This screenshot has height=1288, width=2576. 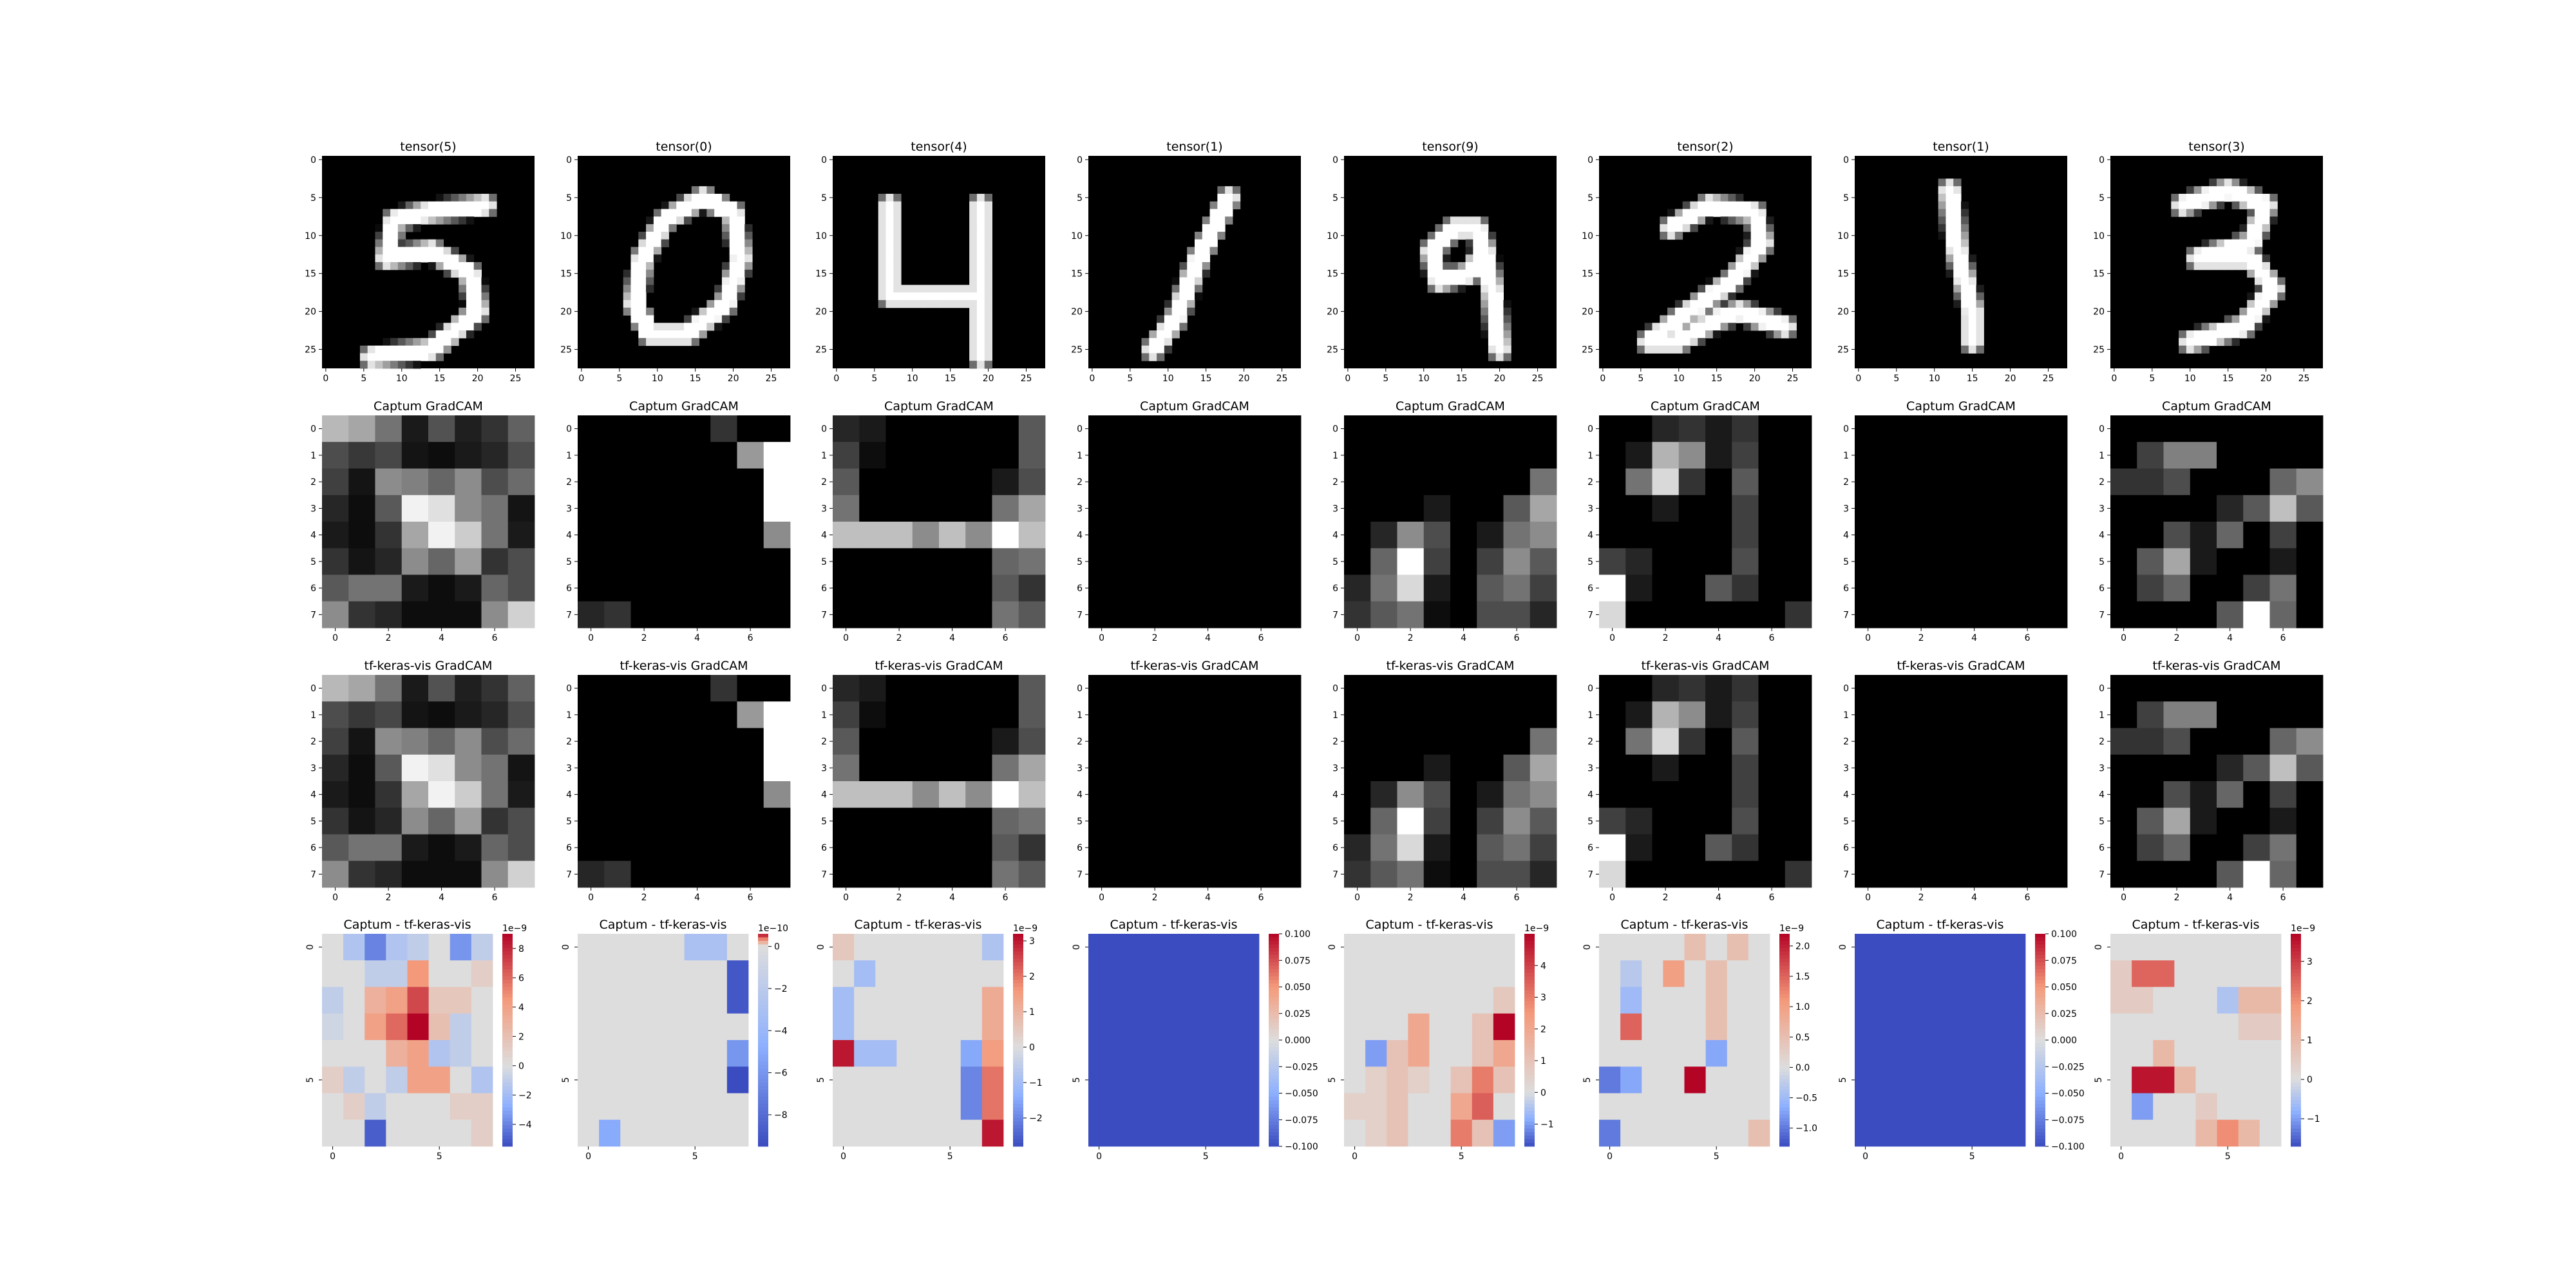 What do you see at coordinates (697, 638) in the screenshot?
I see `x-tick-label: 4` at bounding box center [697, 638].